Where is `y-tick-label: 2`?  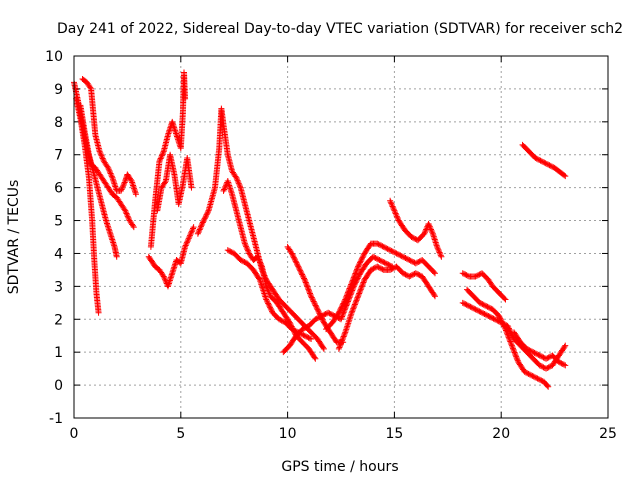
y-tick-label: 2 is located at coordinates (58, 320).